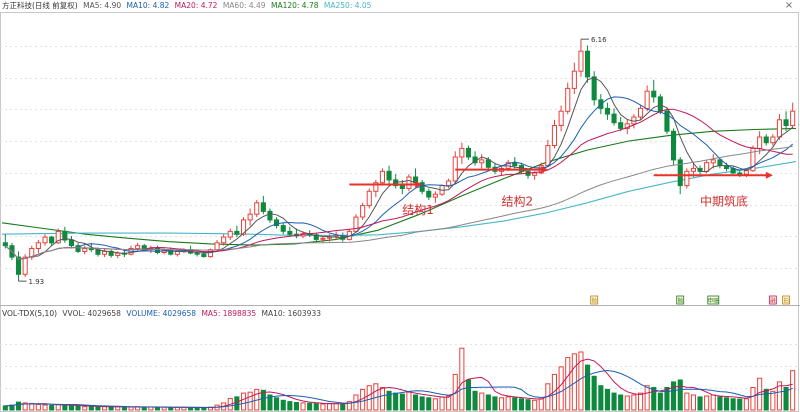 This screenshot has height=412, width=800. I want to click on event-marker-text: 拍, so click(786, 301).